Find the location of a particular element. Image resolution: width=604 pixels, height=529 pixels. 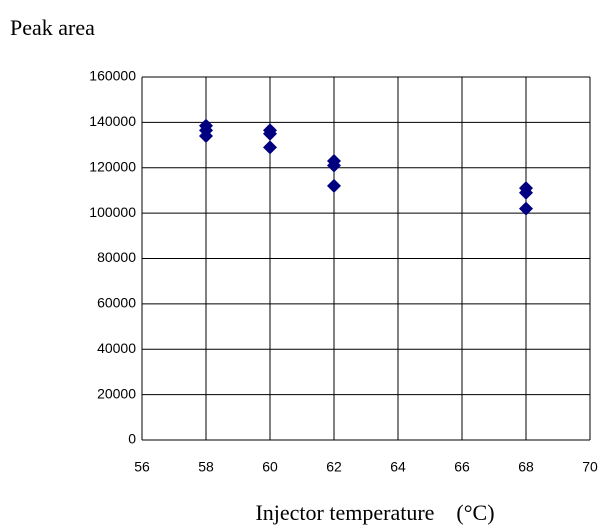

y-tick-label: 20000 is located at coordinates (116, 393).